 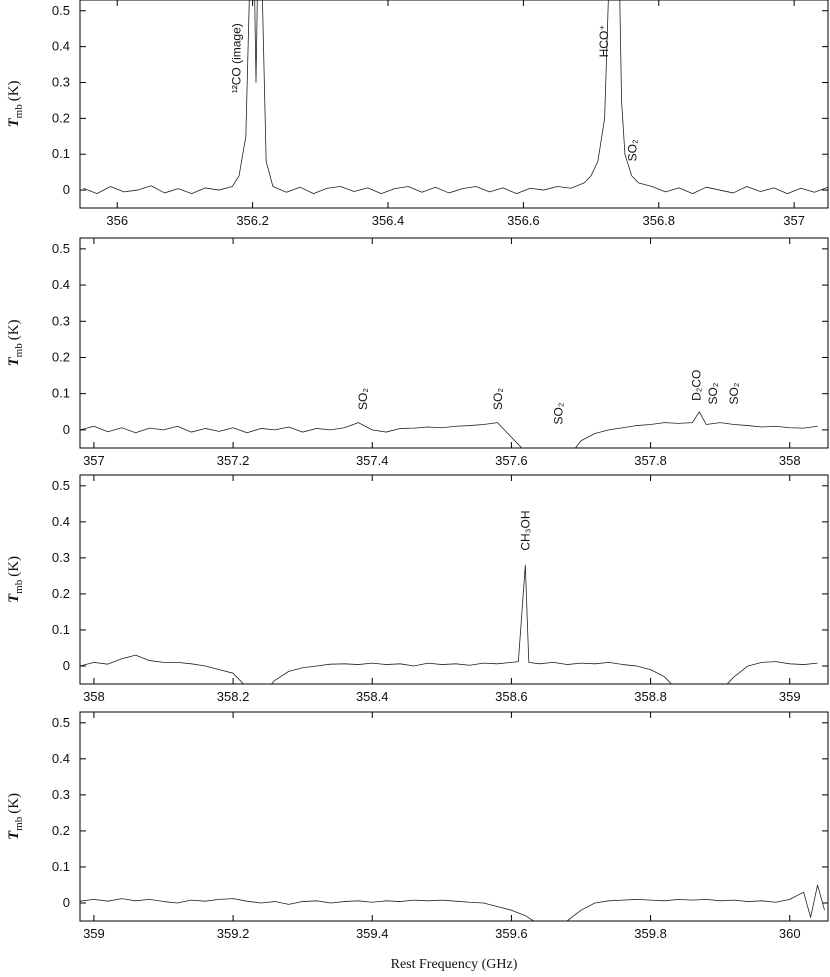 I want to click on x-tick-label: 357.6, so click(x=511, y=460).